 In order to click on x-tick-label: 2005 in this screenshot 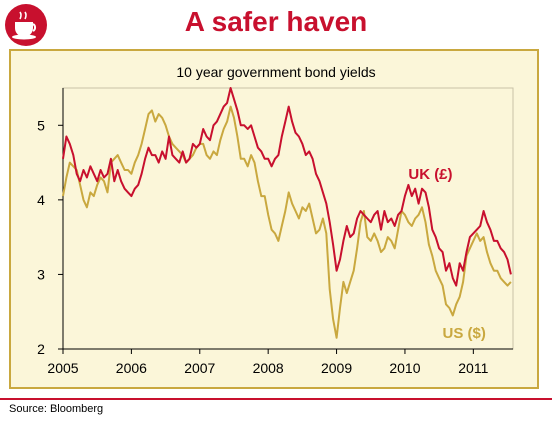, I will do `click(62, 368)`.